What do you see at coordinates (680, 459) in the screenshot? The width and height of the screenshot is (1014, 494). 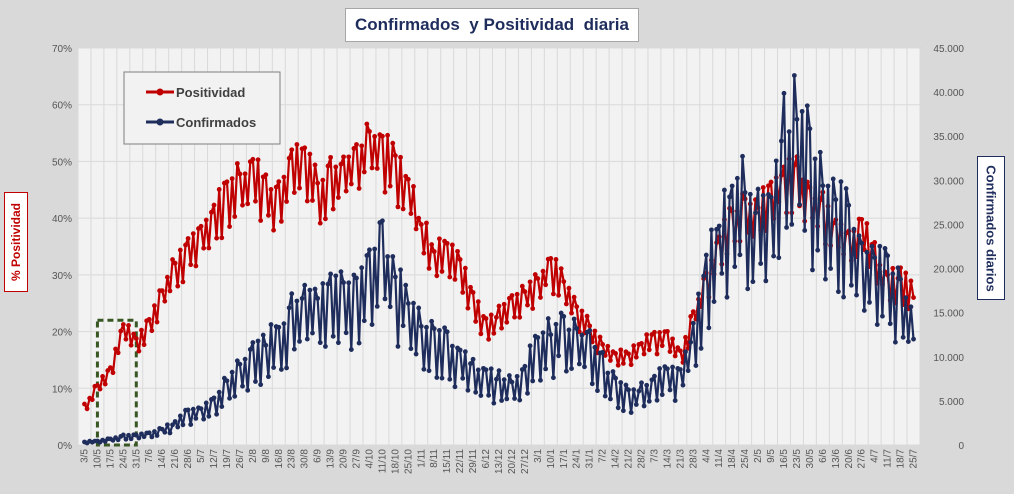 I see `x-tick-label: 21/3` at bounding box center [680, 459].